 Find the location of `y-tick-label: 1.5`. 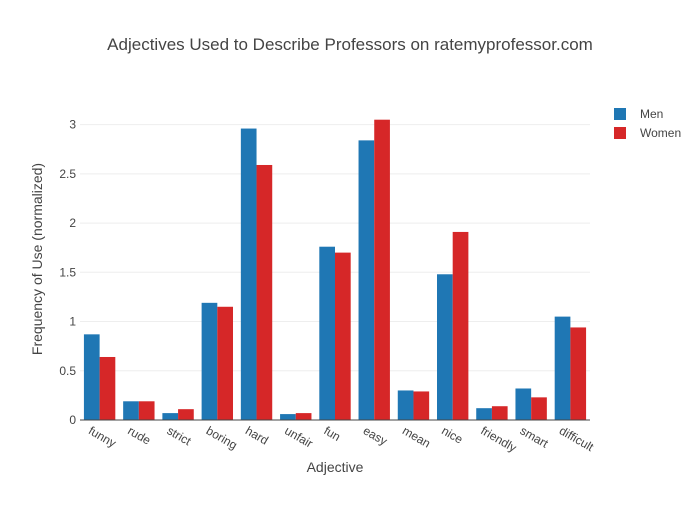

y-tick-label: 1.5 is located at coordinates (67, 272).